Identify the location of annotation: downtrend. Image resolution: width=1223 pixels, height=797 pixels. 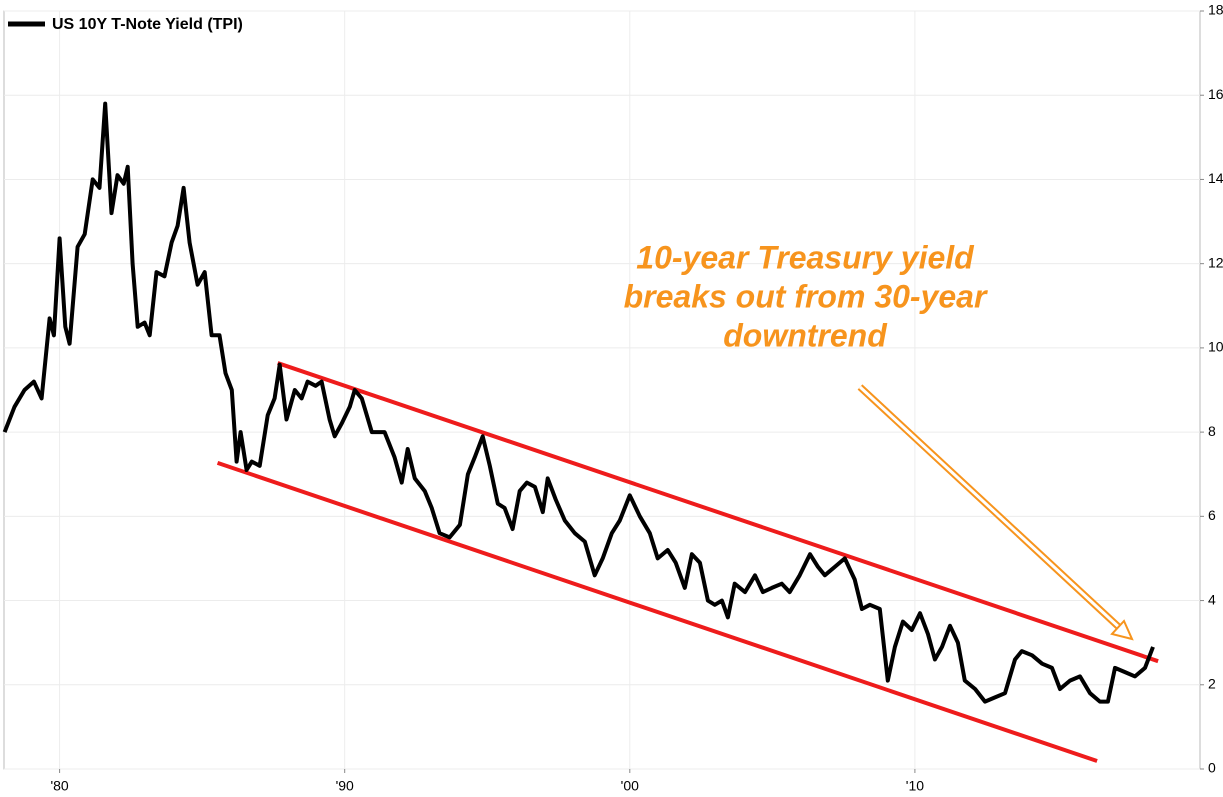
(805, 335).